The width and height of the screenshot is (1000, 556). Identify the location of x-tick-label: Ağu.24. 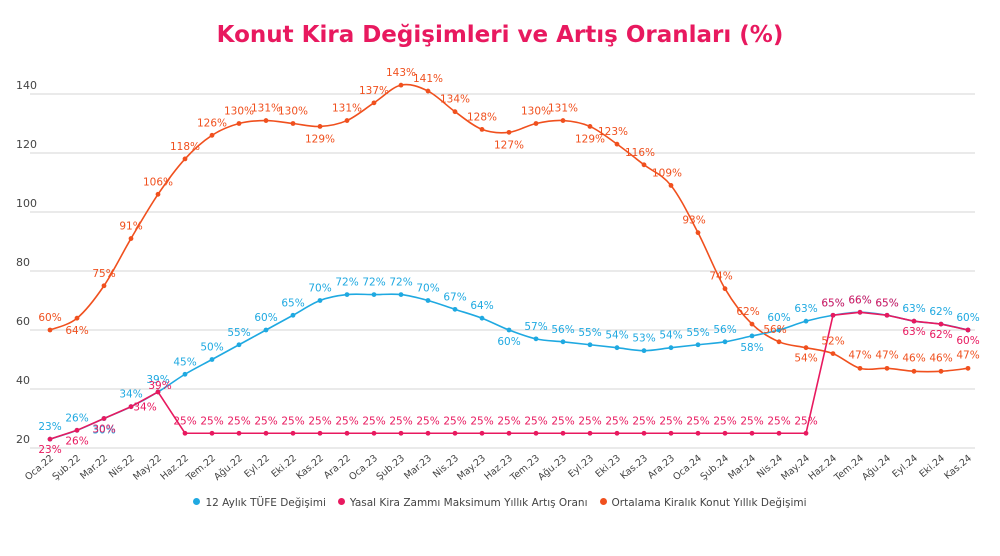
(876, 468).